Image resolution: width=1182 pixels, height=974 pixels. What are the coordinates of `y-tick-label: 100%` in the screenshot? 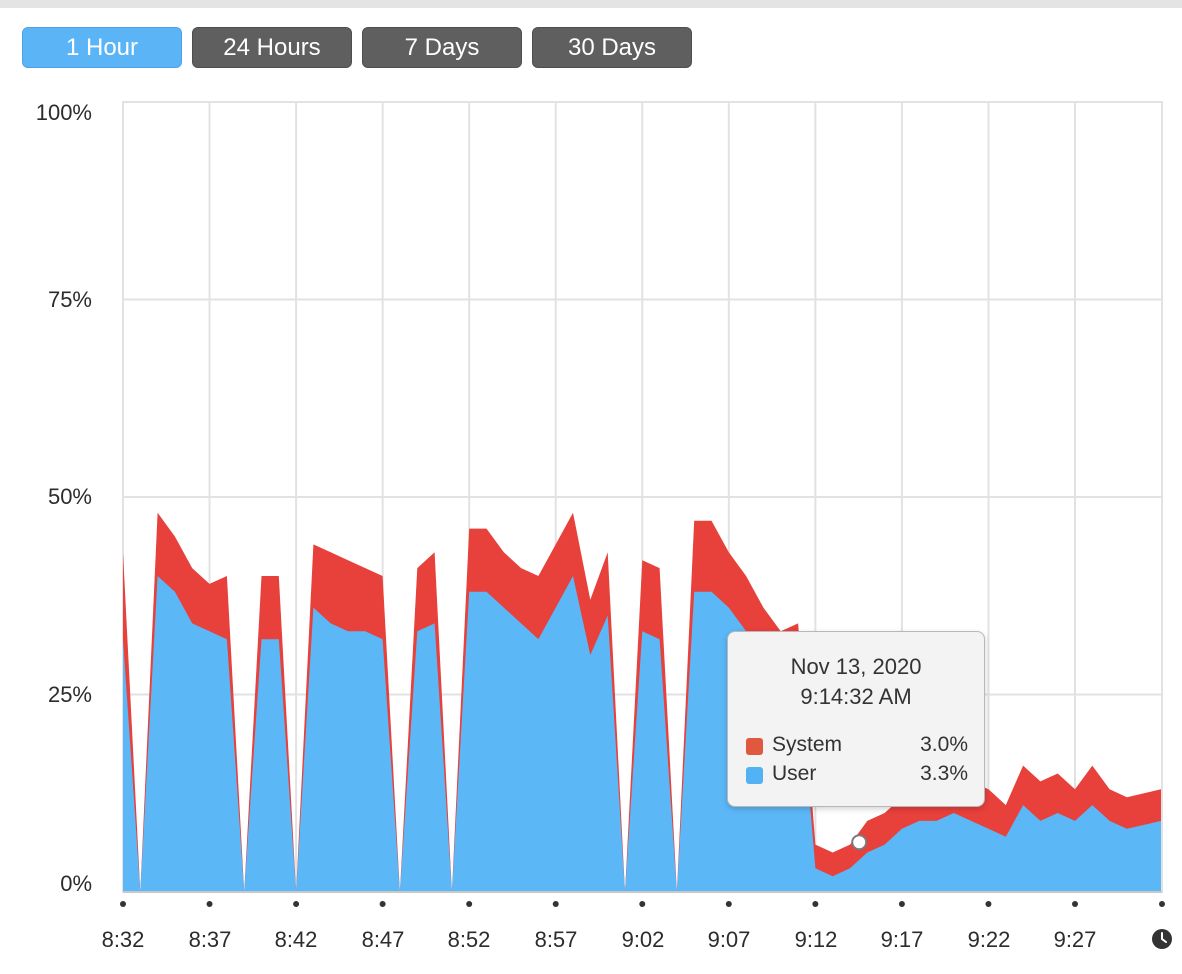 It's located at (63, 112).